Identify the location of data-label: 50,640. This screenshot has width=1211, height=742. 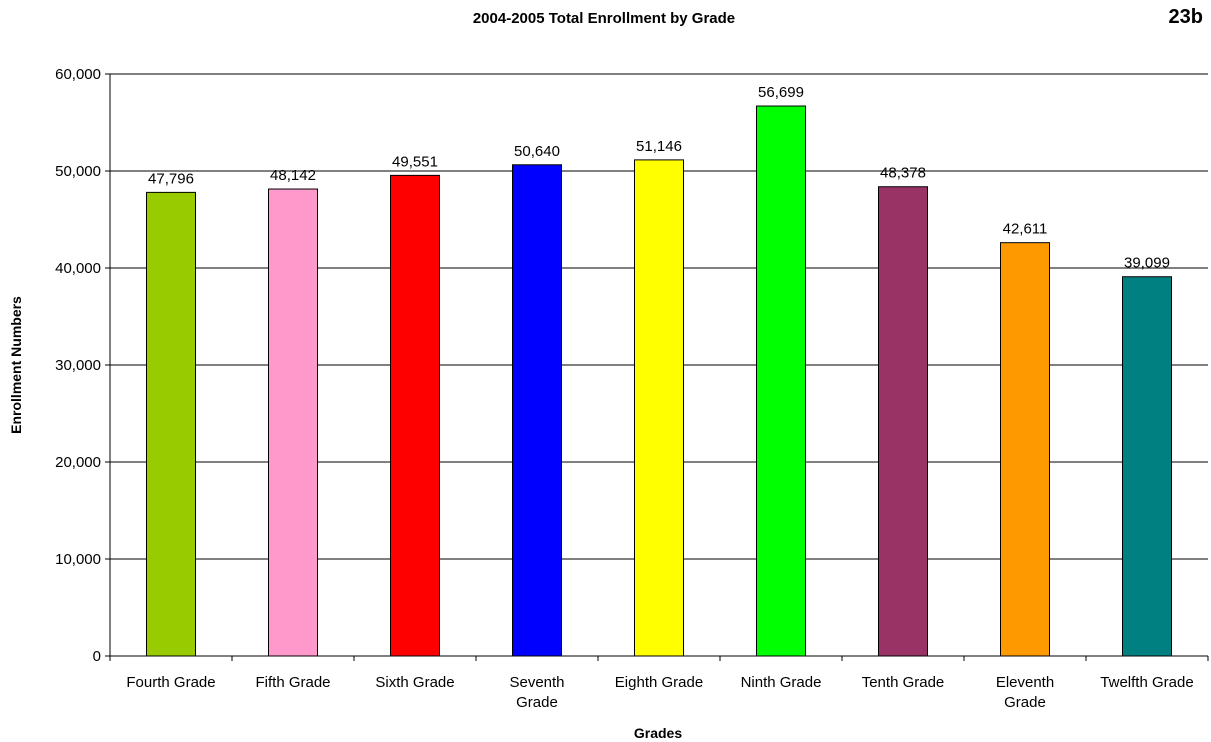
(537, 151).